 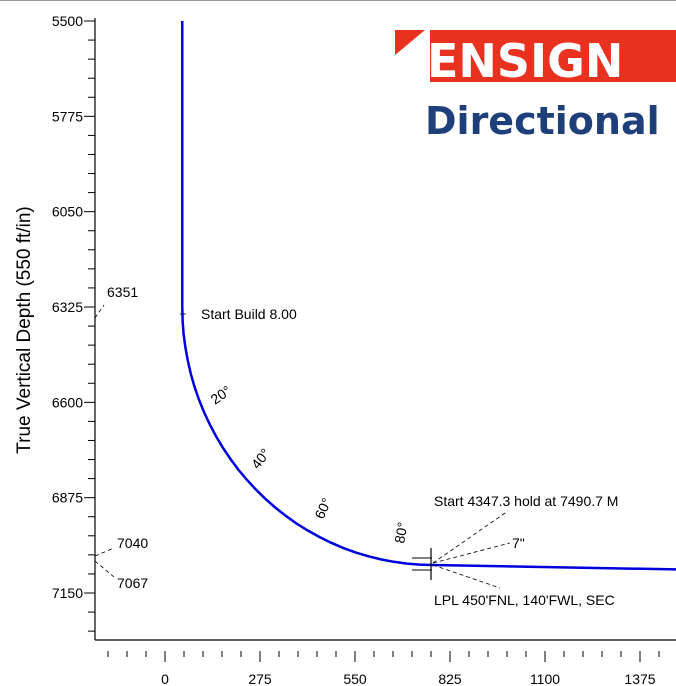 What do you see at coordinates (67, 21) in the screenshot?
I see `y-tick-label: 5500` at bounding box center [67, 21].